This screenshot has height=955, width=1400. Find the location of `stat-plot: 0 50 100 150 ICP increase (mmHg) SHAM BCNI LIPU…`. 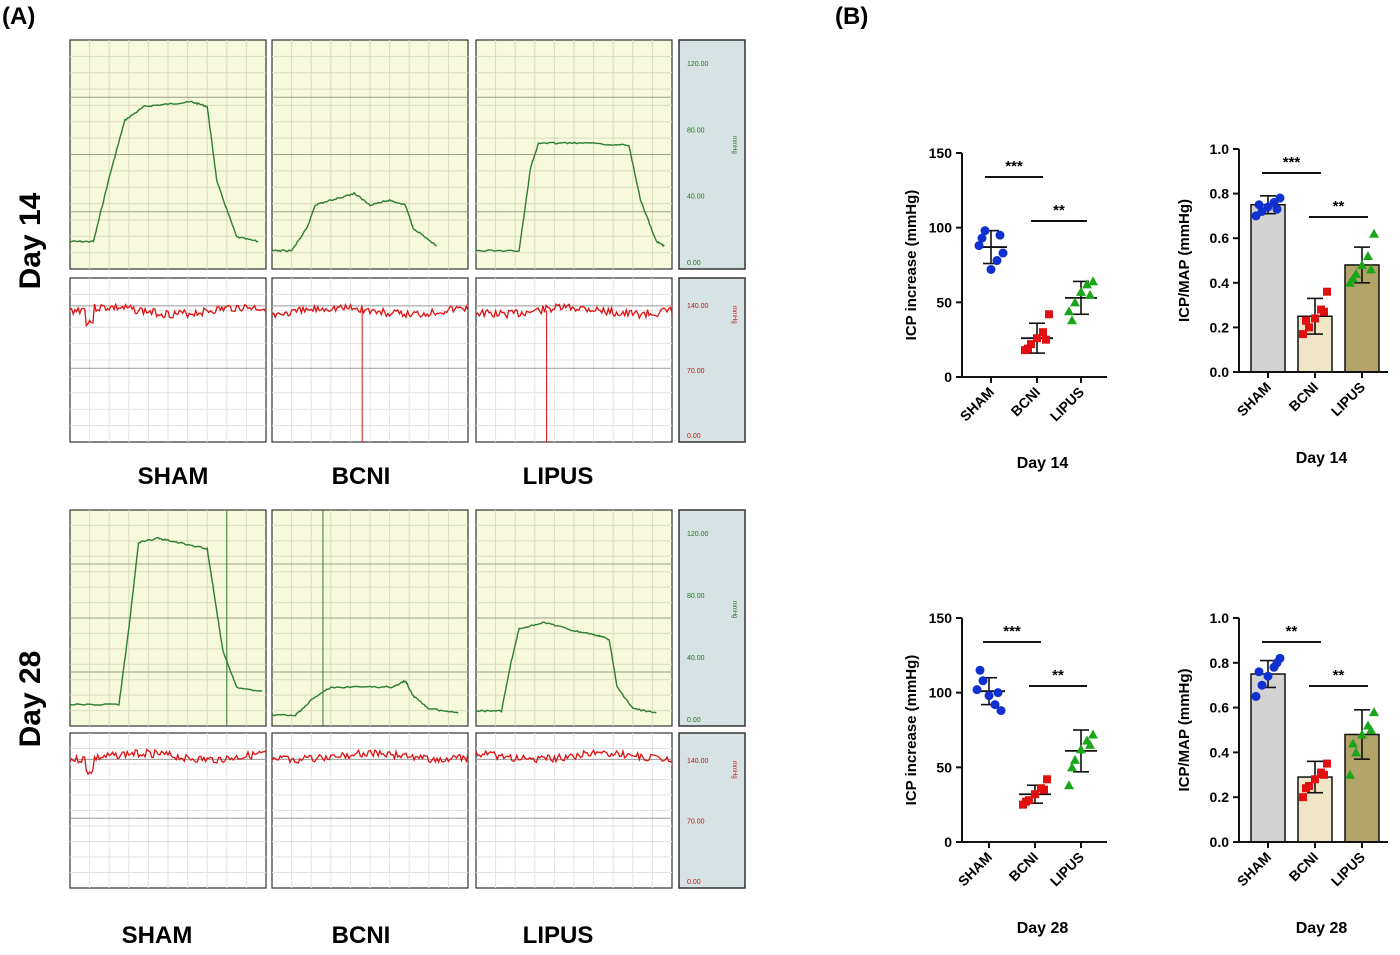

stat-plot: 0 50 100 150 ICP increase (mmHg) SHAM BCNI LIPU… is located at coordinates (1005, 308).